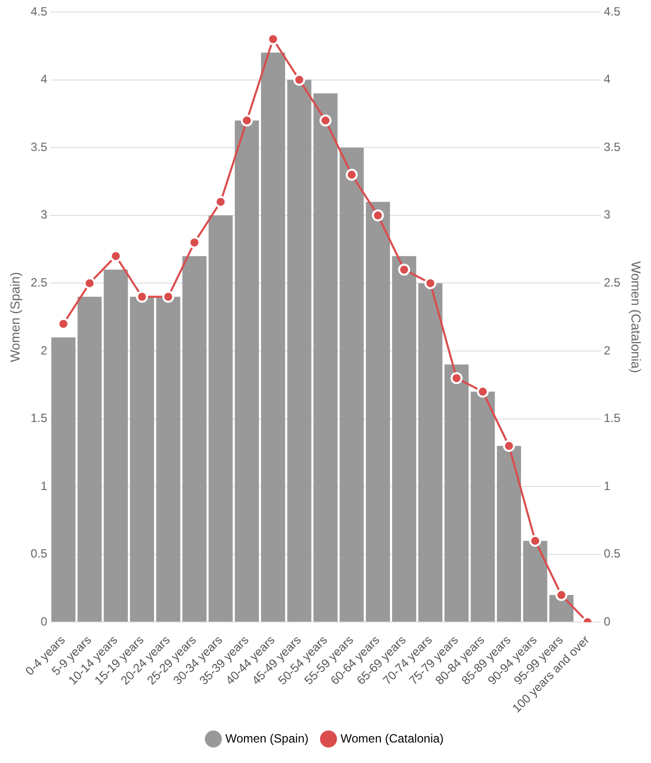 Image resolution: width=651 pixels, height=763 pixels. Describe the element at coordinates (267, 738) in the screenshot. I see `legend-label: Women (Spain)` at that location.